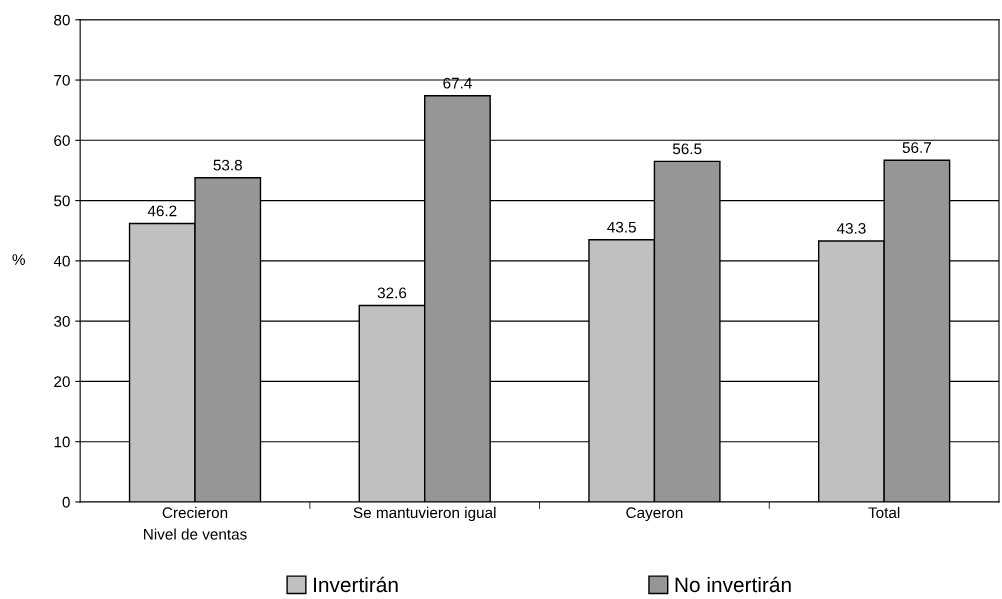  What do you see at coordinates (66, 502) in the screenshot?
I see `y-tick-label: 0` at bounding box center [66, 502].